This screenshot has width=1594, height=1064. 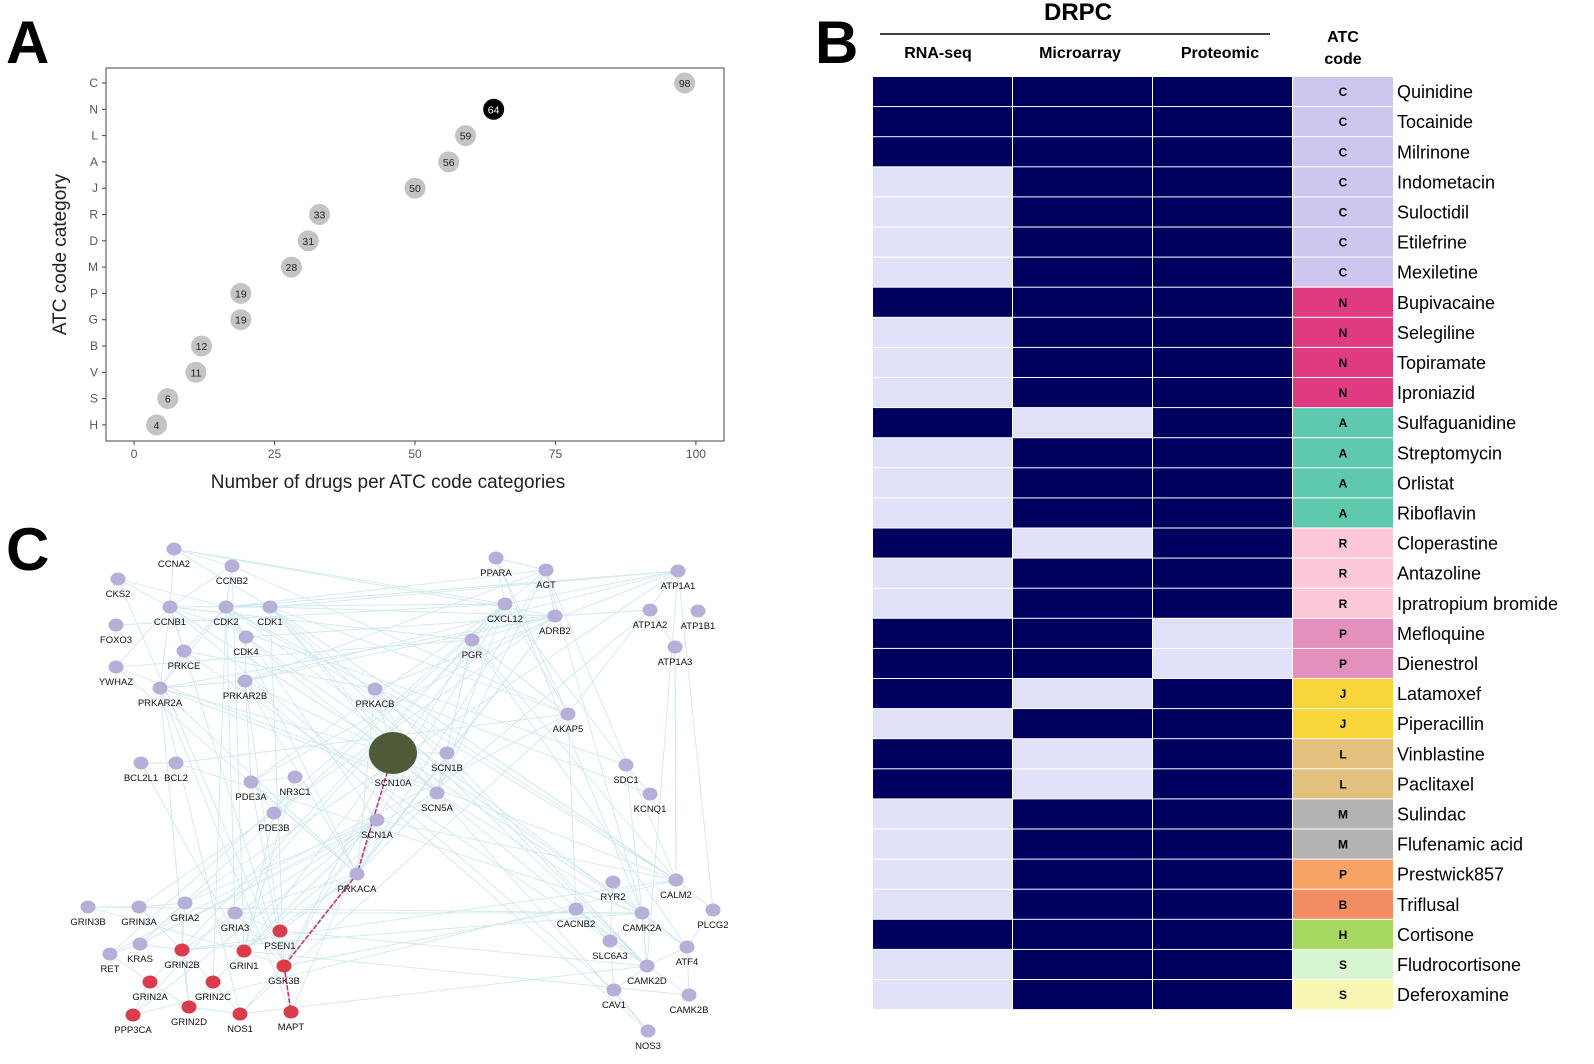 I want to click on atc-code-label: A, so click(x=1343, y=453).